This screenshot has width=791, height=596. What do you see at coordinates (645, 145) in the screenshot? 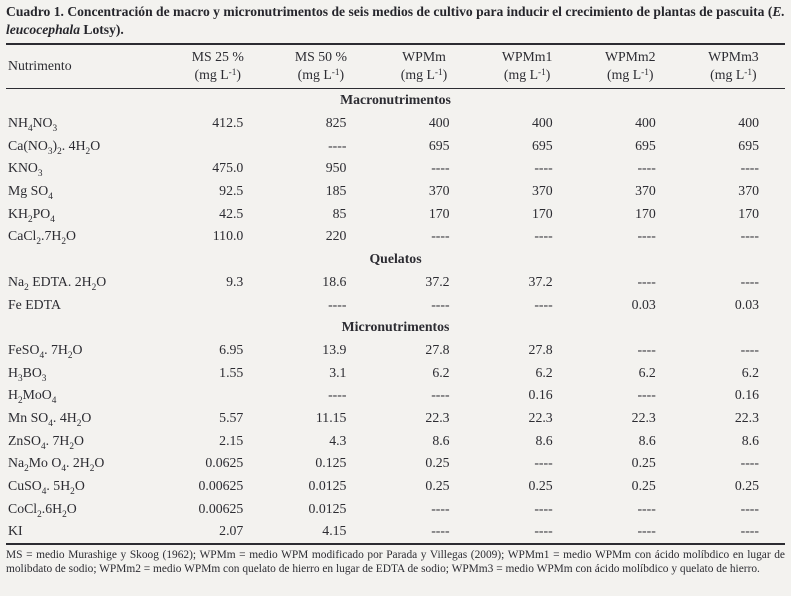
I see `value-cell-wpmm2: 695` at bounding box center [645, 145].